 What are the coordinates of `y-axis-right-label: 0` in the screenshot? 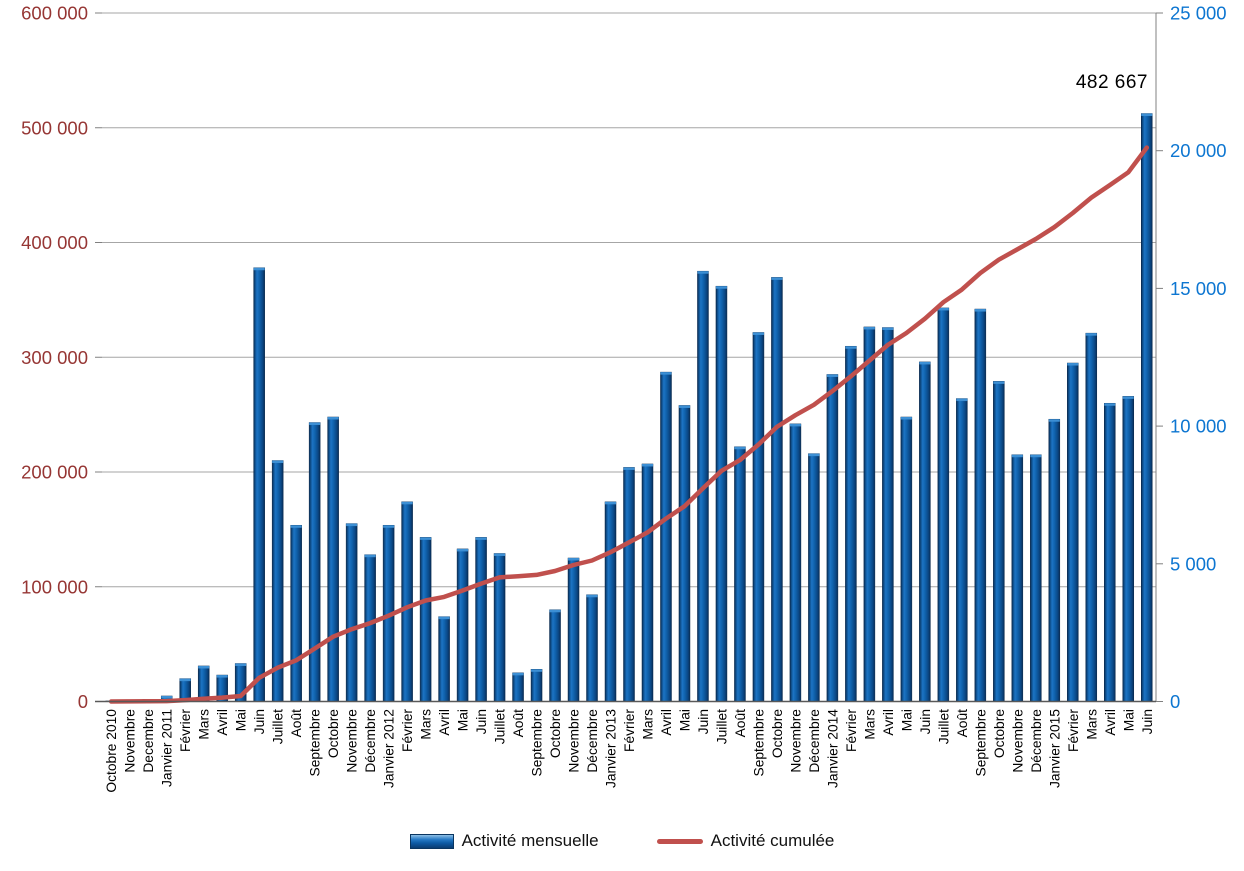 It's located at (1175, 701).